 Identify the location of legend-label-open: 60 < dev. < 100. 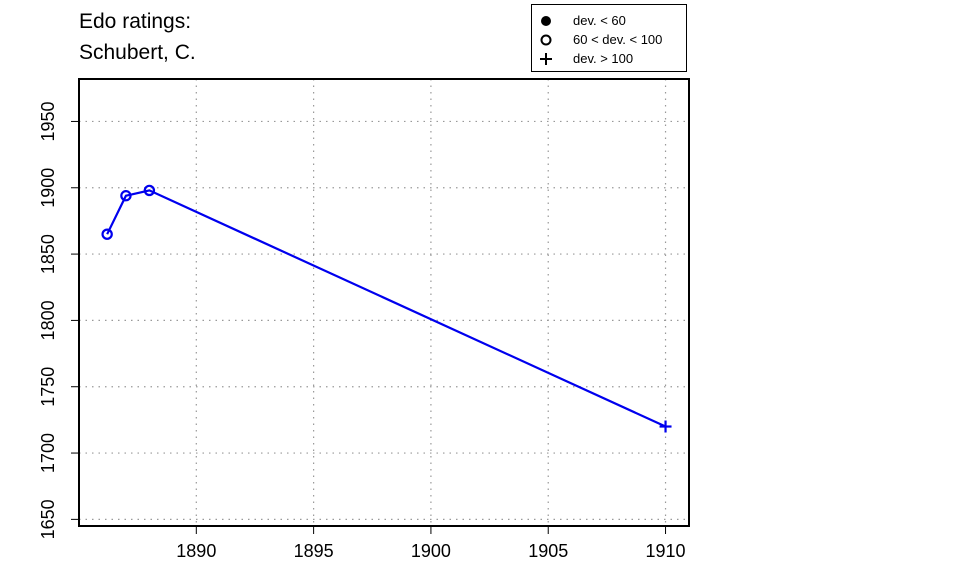
(618, 39).